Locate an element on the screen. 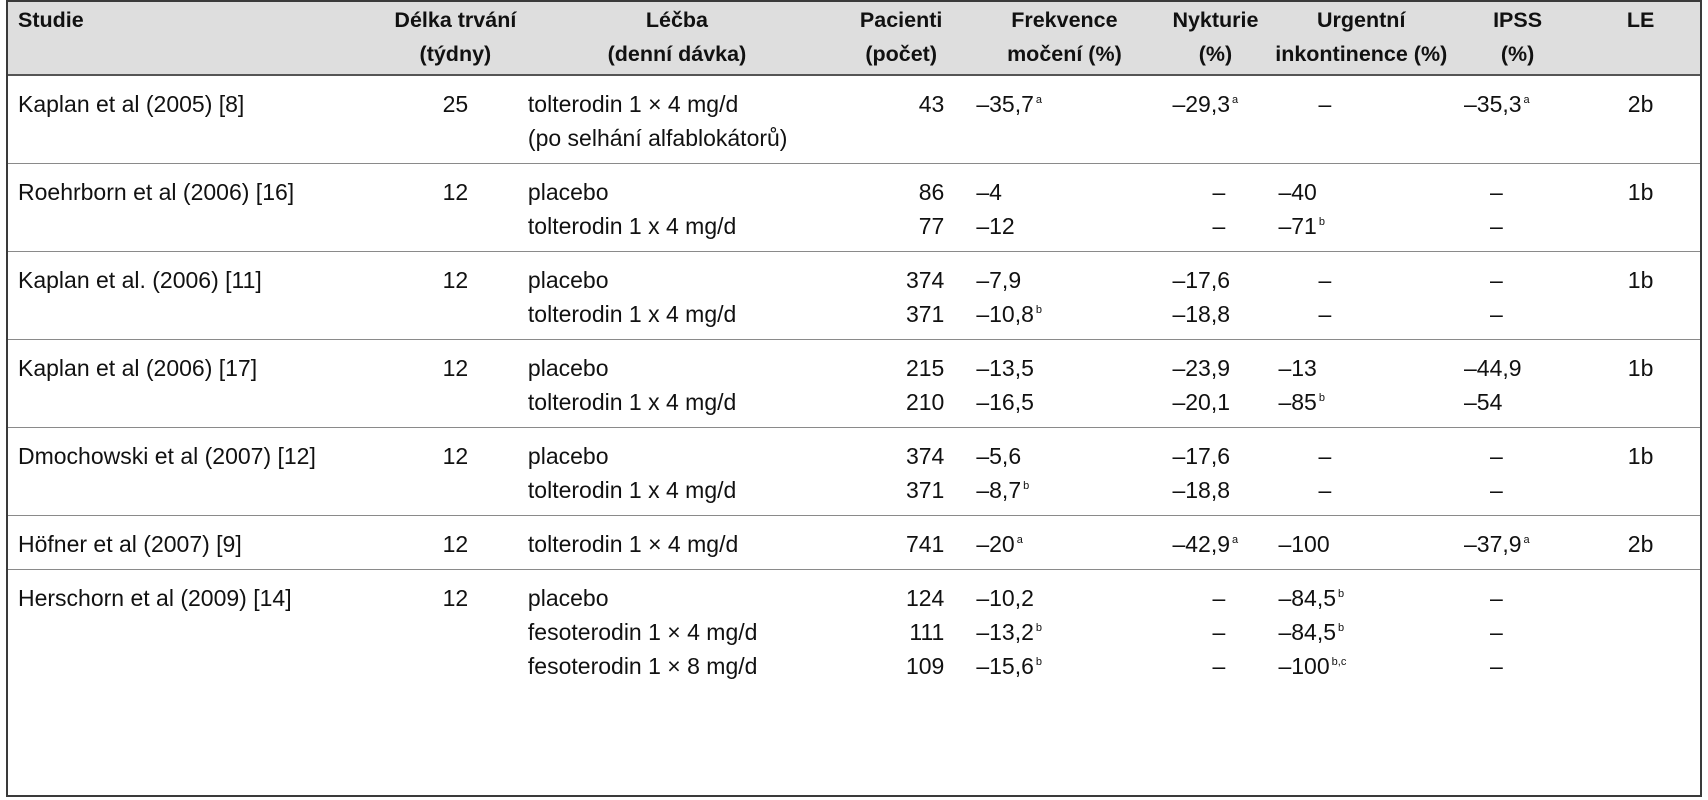 This screenshot has height=800, width=1708. le-value-text: 2b is located at coordinates (1640, 544).